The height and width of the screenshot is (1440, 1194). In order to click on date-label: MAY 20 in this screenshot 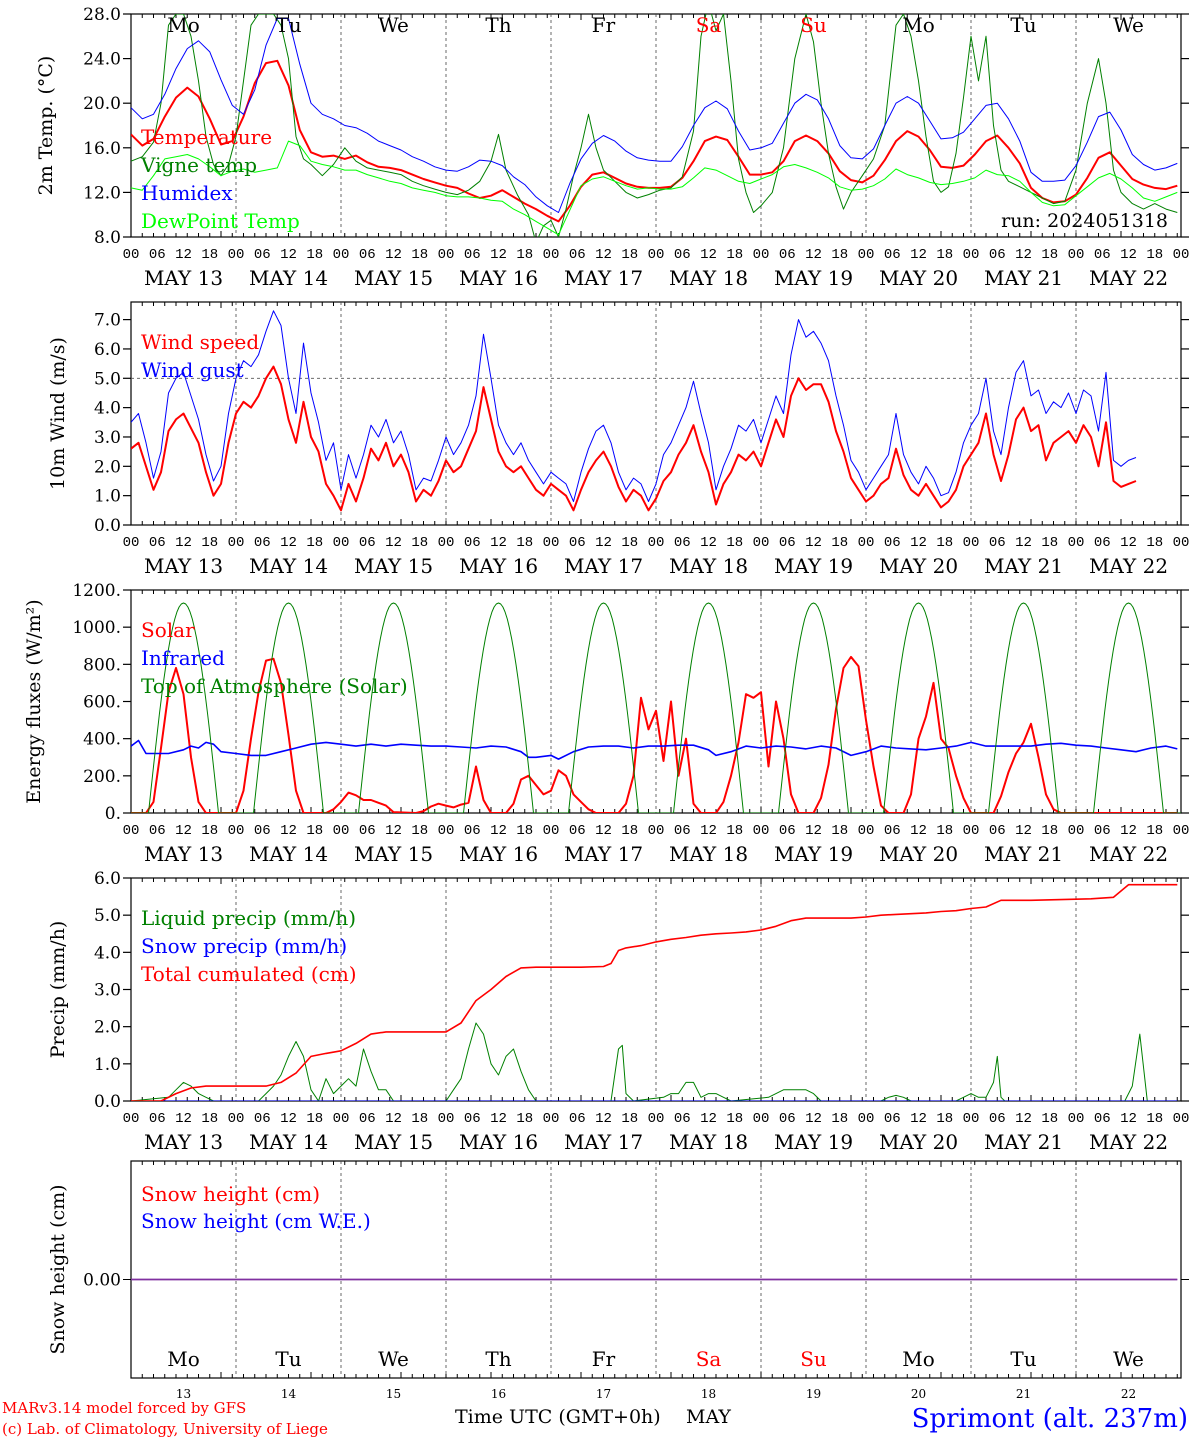, I will do `click(918, 566)`.